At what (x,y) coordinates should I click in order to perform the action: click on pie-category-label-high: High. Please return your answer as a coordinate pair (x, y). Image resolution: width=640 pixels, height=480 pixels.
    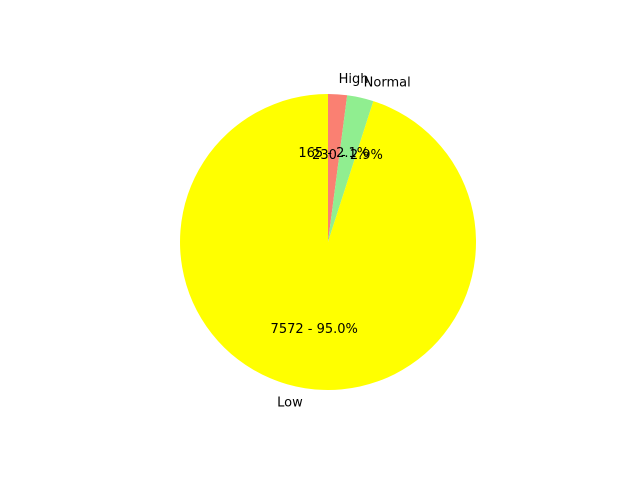
    Looking at the image, I should click on (354, 79).